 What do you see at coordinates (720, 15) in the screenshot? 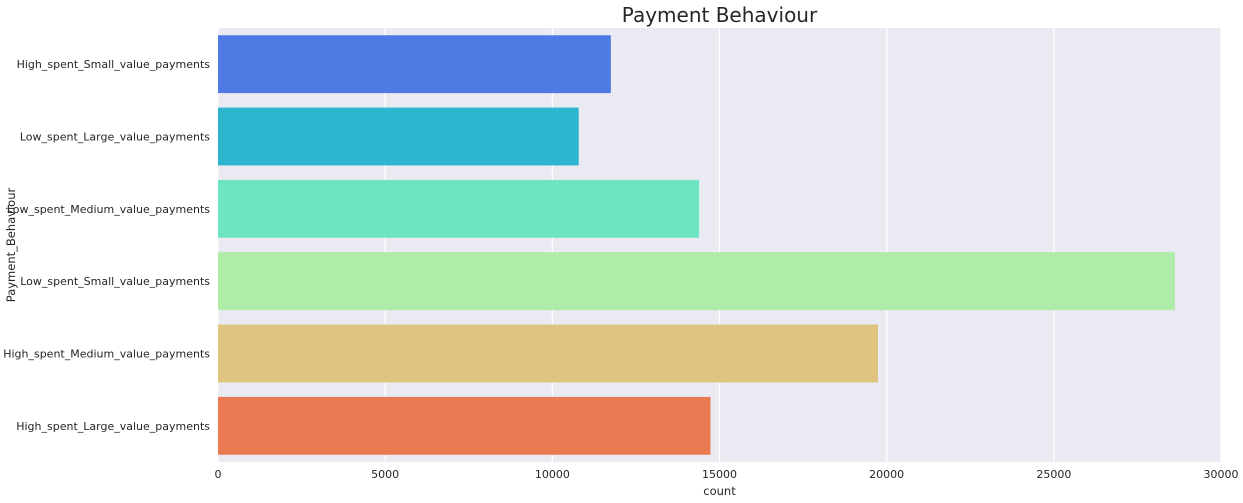
I see `chart-title: Payment Behaviour` at bounding box center [720, 15].